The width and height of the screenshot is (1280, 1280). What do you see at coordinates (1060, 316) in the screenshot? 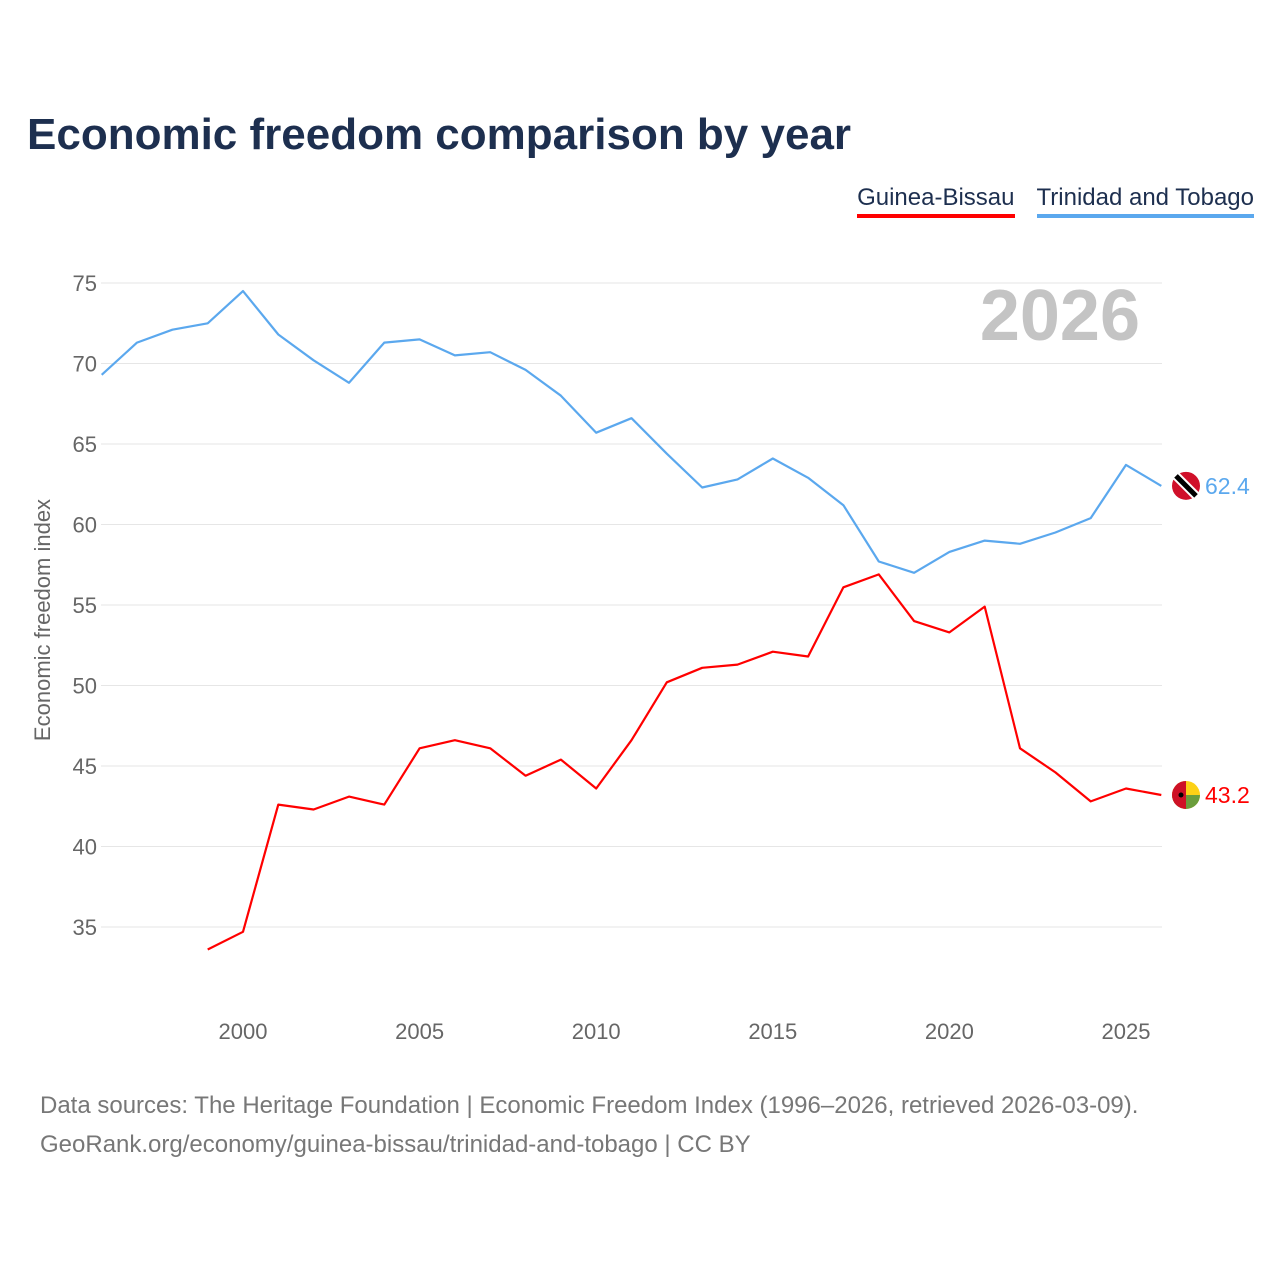
I see `year-watermark: 2026` at bounding box center [1060, 316].